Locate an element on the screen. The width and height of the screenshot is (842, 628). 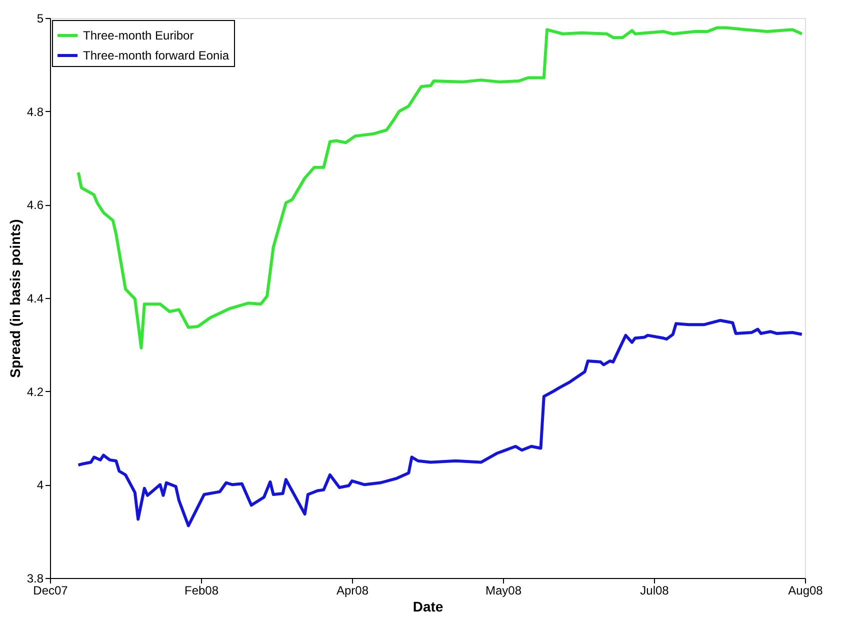
y-tick-label: 4.8 is located at coordinates (35, 111).